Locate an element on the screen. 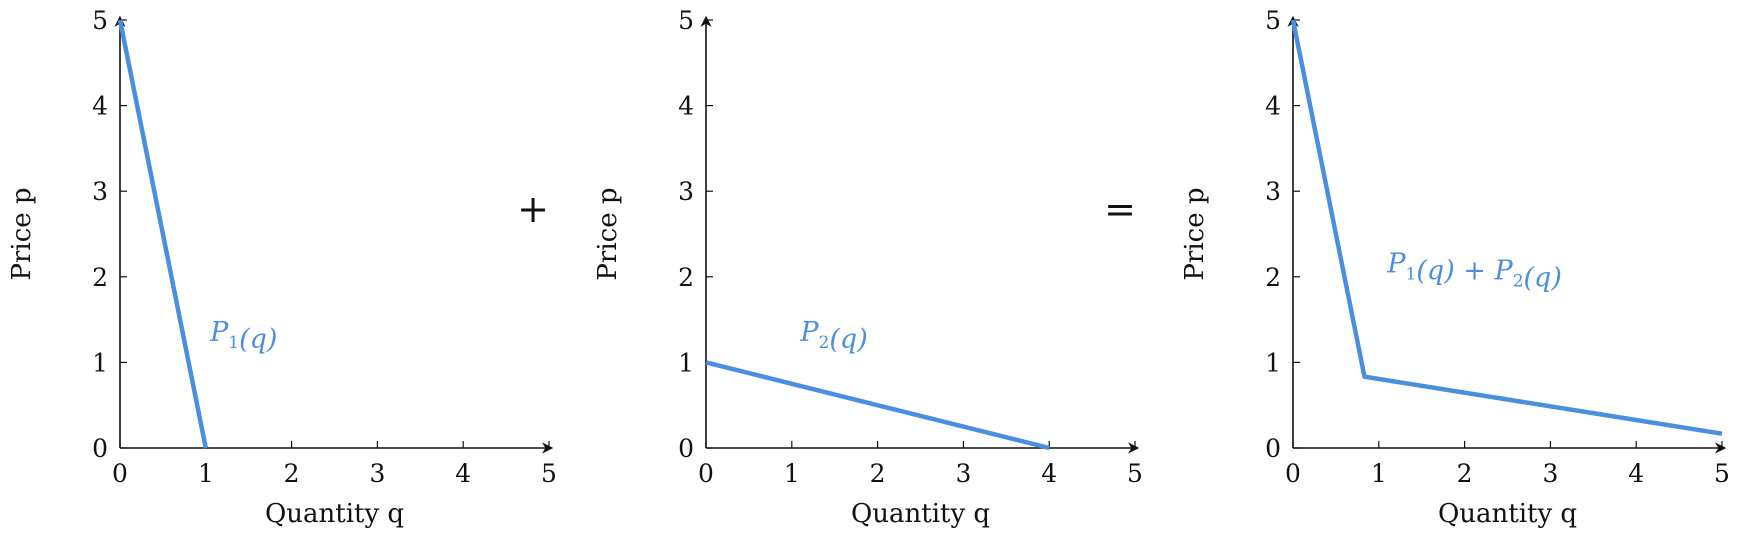 The width and height of the screenshot is (1737, 537). series-label-sum: P1(q) + P2(q) is located at coordinates (1474, 271).